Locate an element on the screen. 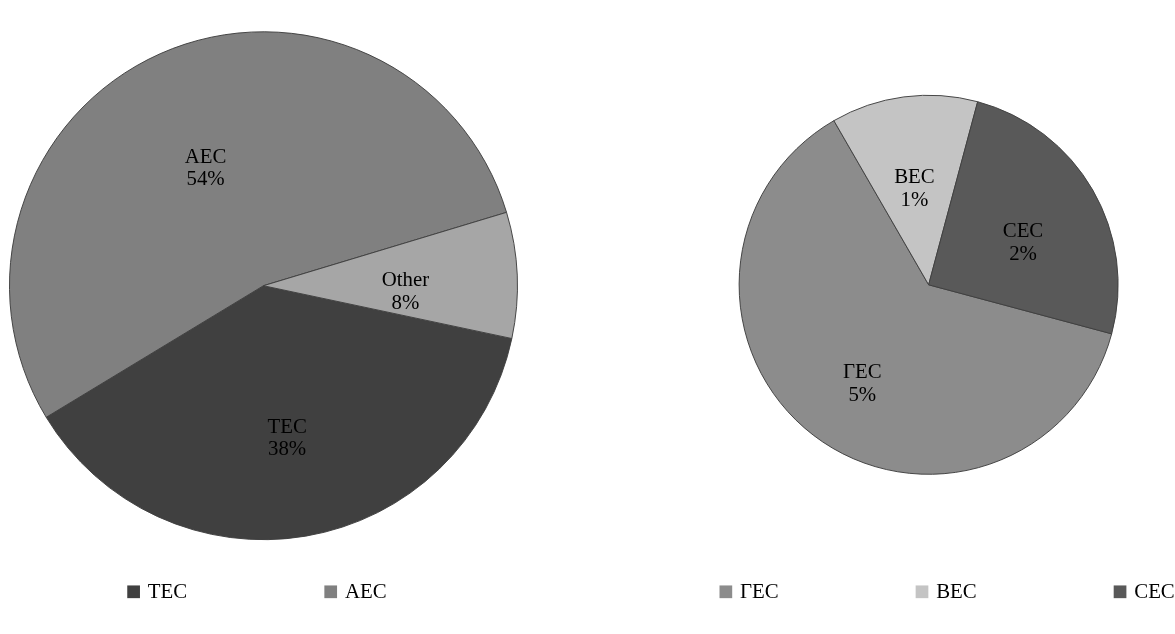 Image resolution: width=1175 pixels, height=634 pixels. data-label: 8% is located at coordinates (405, 302).